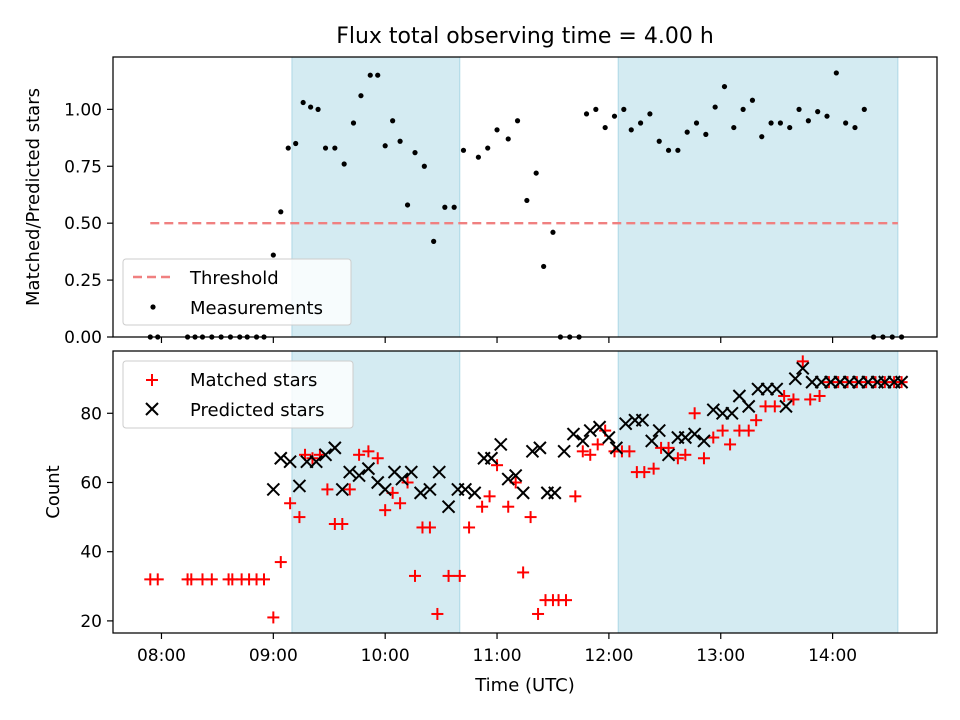 The height and width of the screenshot is (720, 960). What do you see at coordinates (83, 110) in the screenshot?
I see `ratio-y-tick-label: 1.00` at bounding box center [83, 110].